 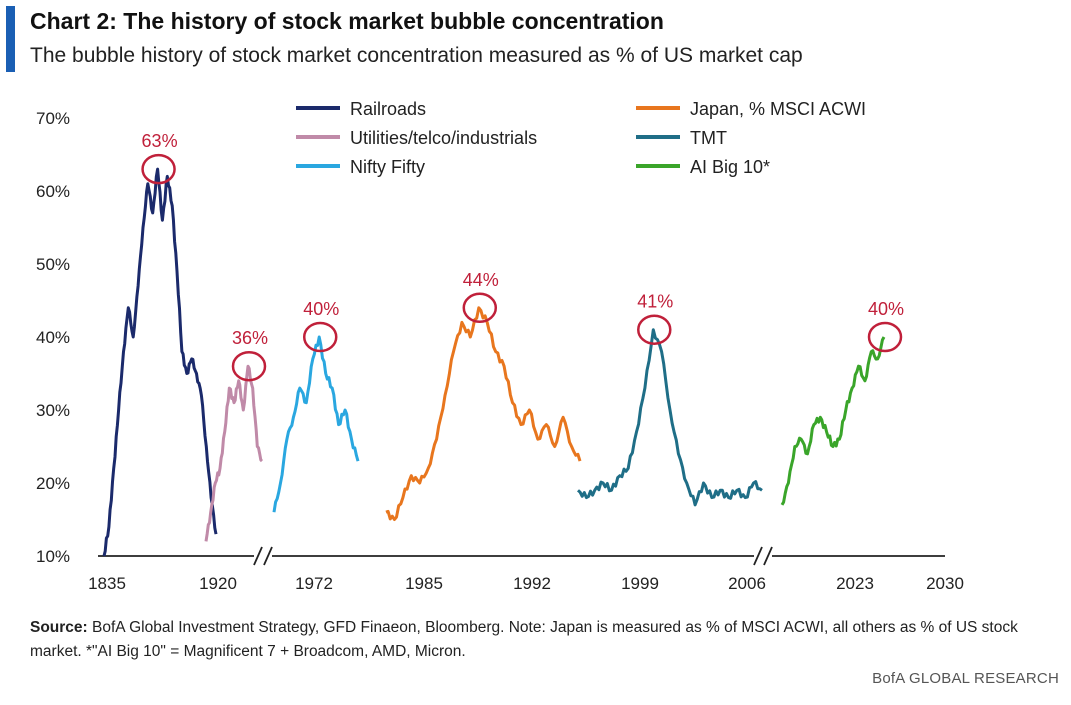 What do you see at coordinates (640, 583) in the screenshot?
I see `x-tick-label: 1999` at bounding box center [640, 583].